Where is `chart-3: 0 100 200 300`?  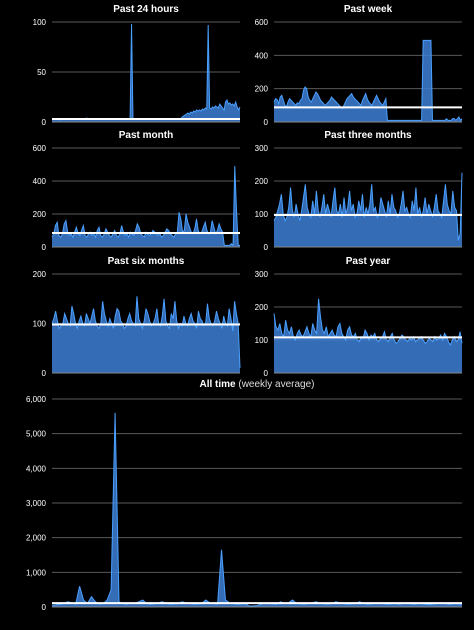 chart-3: 0 100 200 300 is located at coordinates (359, 198).